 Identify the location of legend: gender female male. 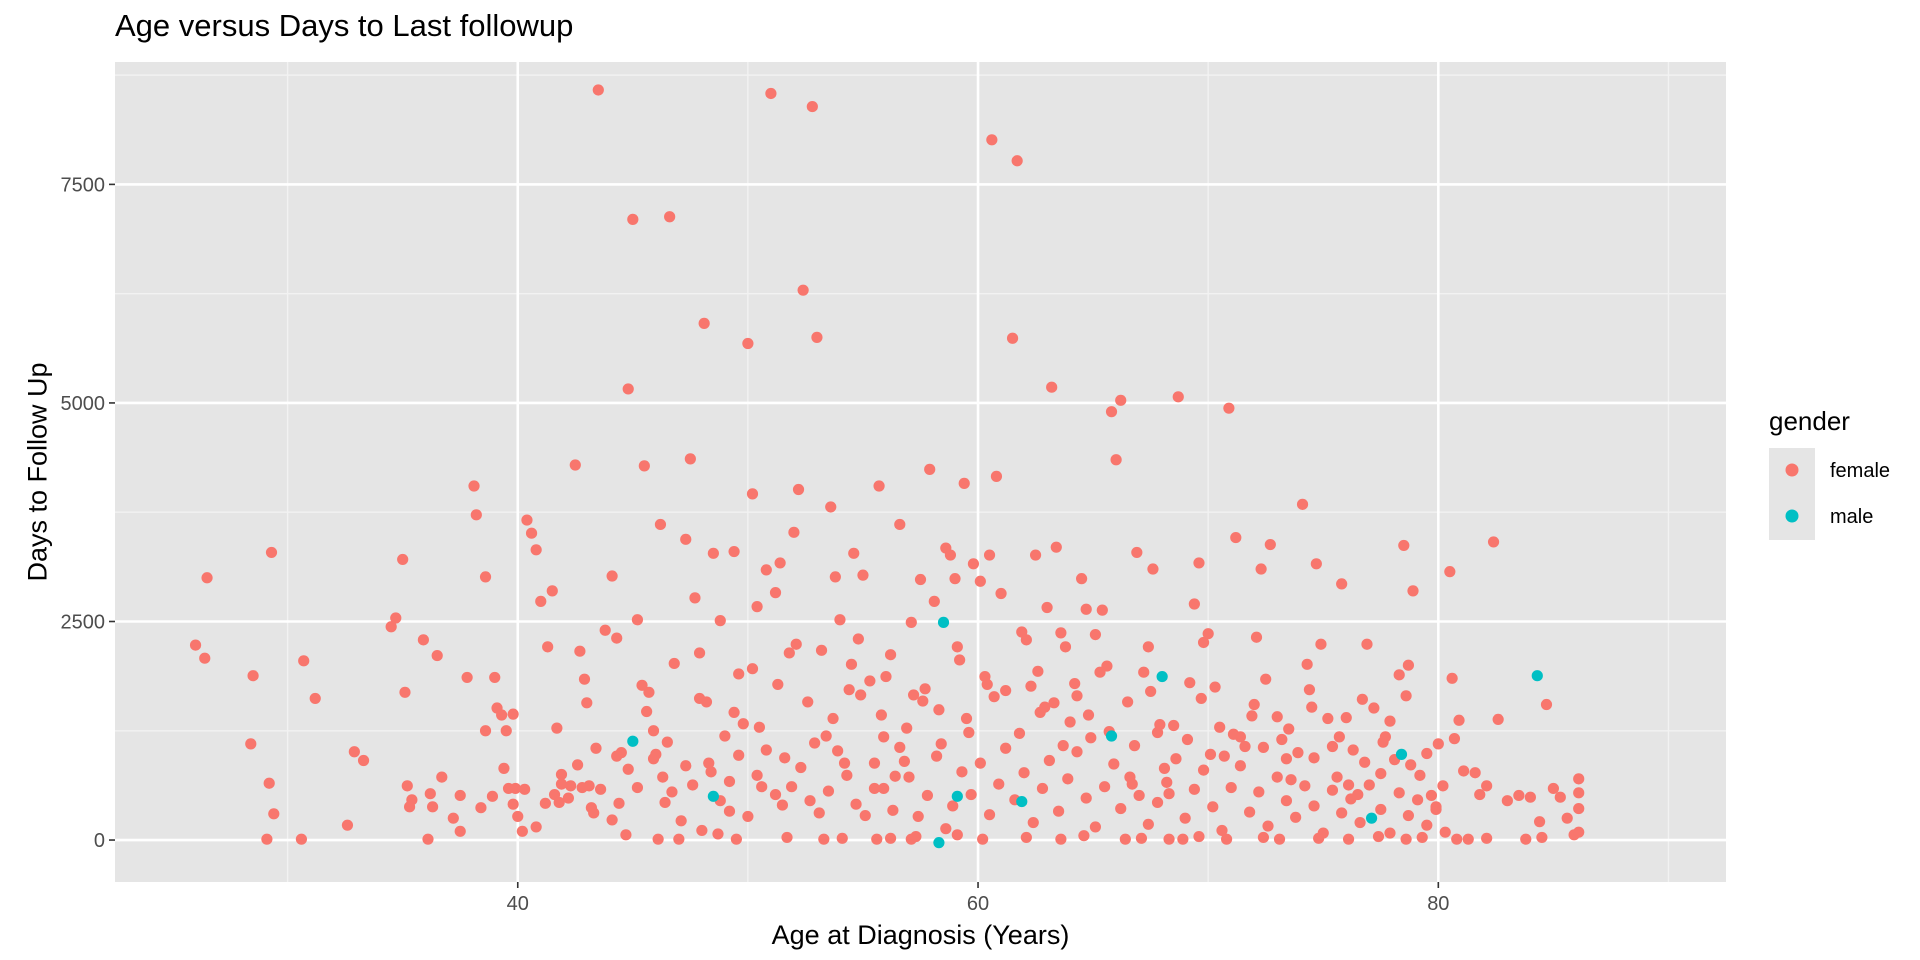
(1829, 473).